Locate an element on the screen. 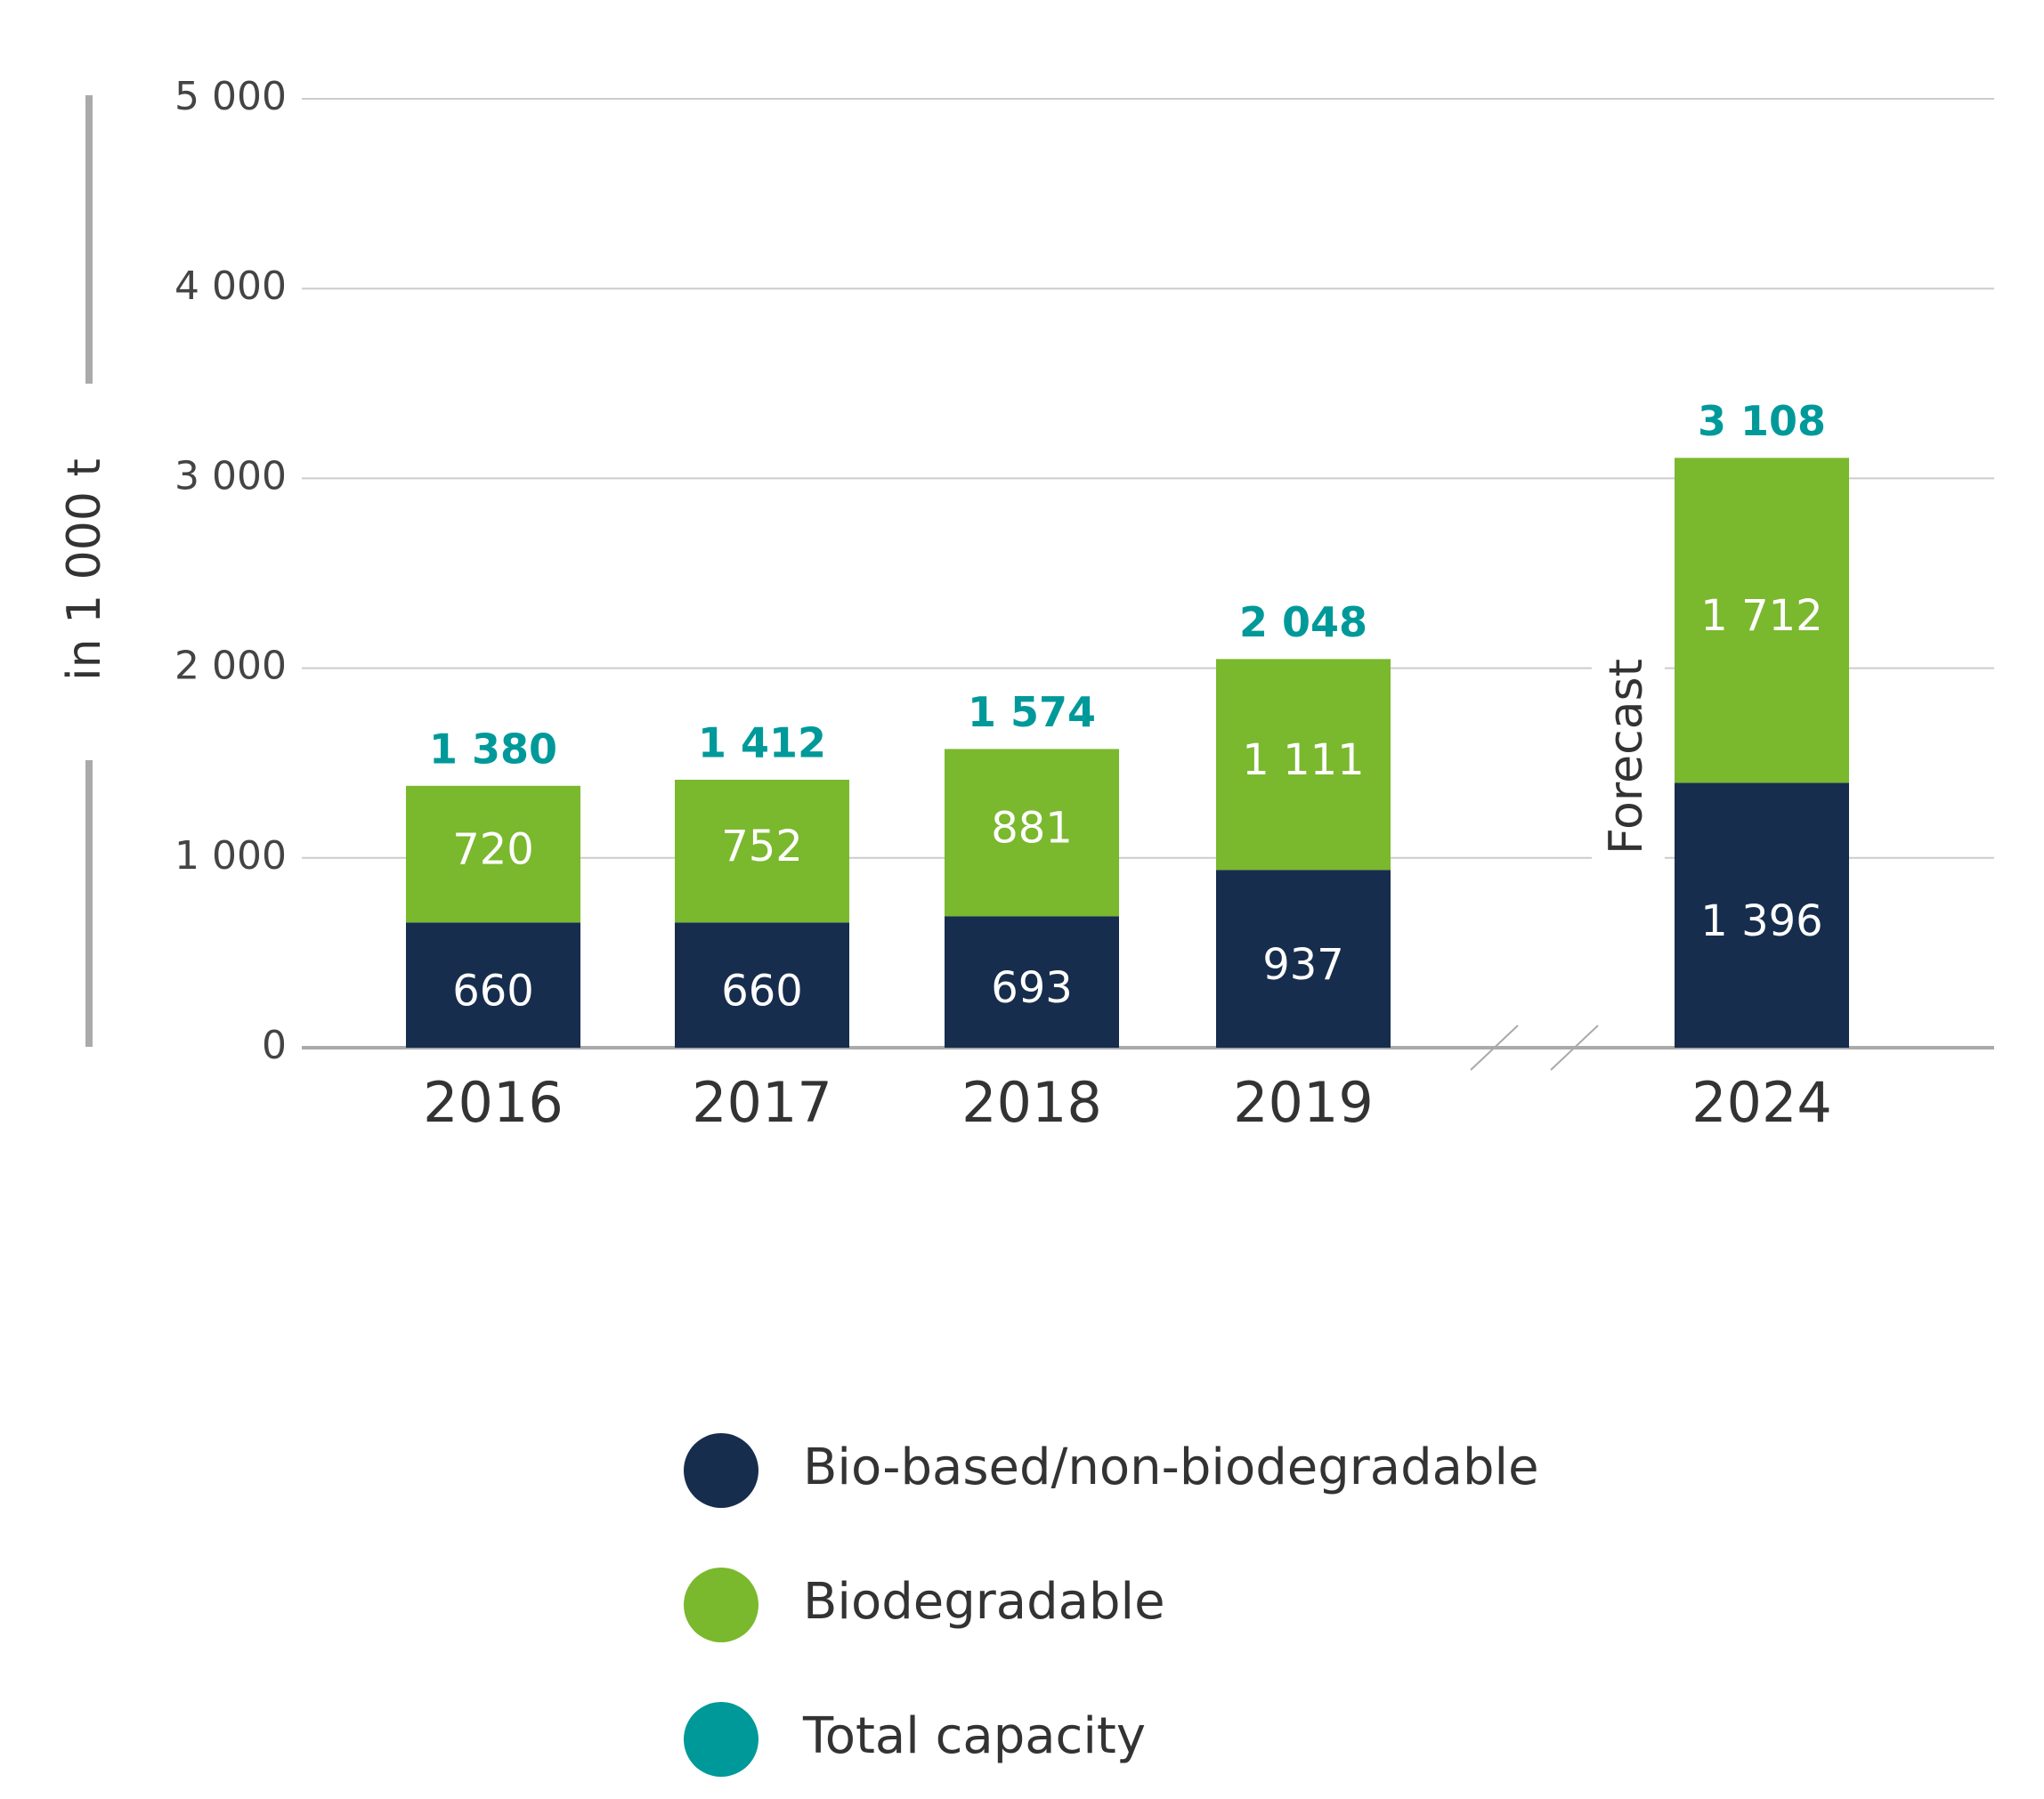  x-tick-label: 2019 is located at coordinates (1303, 1102).